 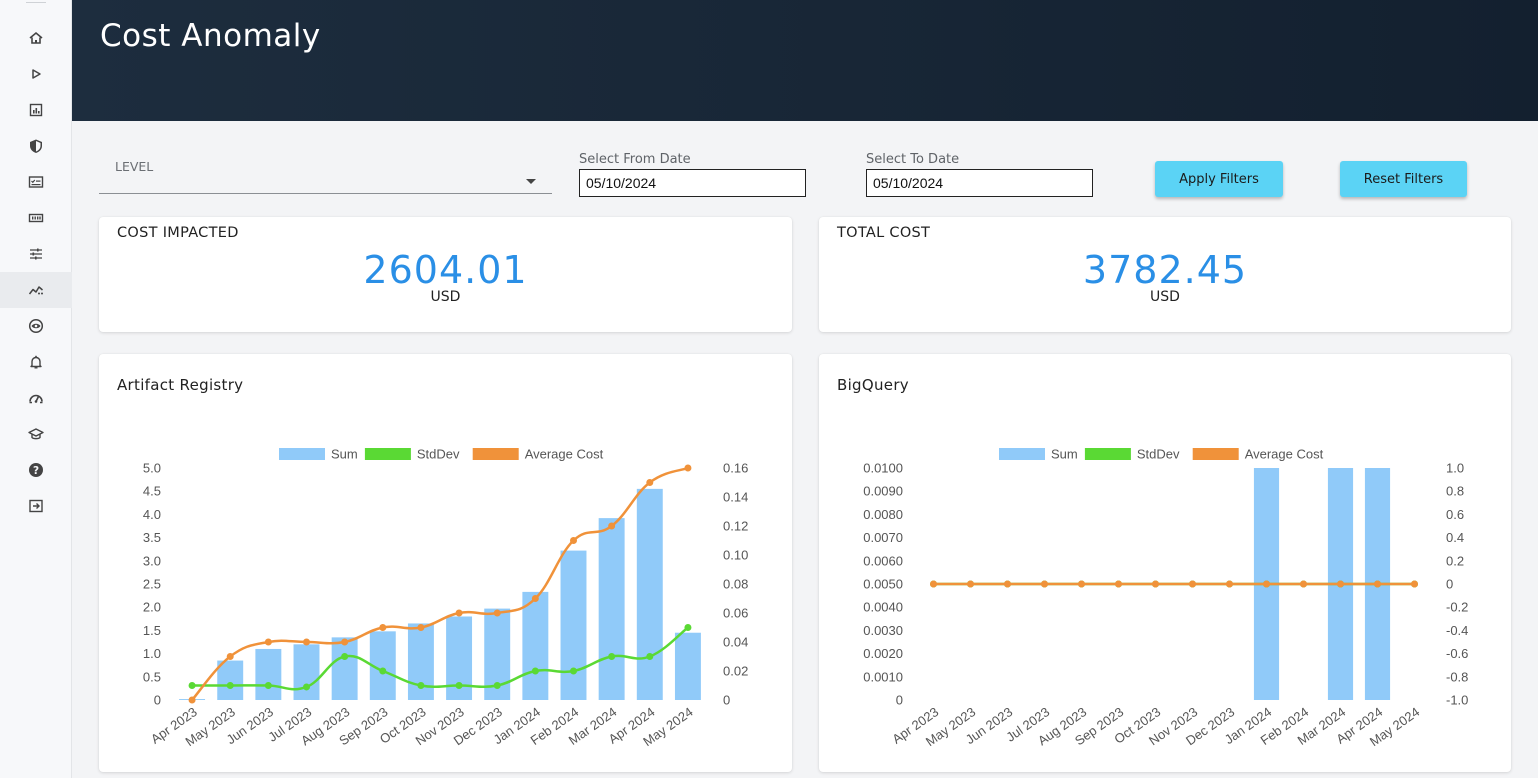 I want to click on sidebar-item-help: ?, so click(x=36, y=470).